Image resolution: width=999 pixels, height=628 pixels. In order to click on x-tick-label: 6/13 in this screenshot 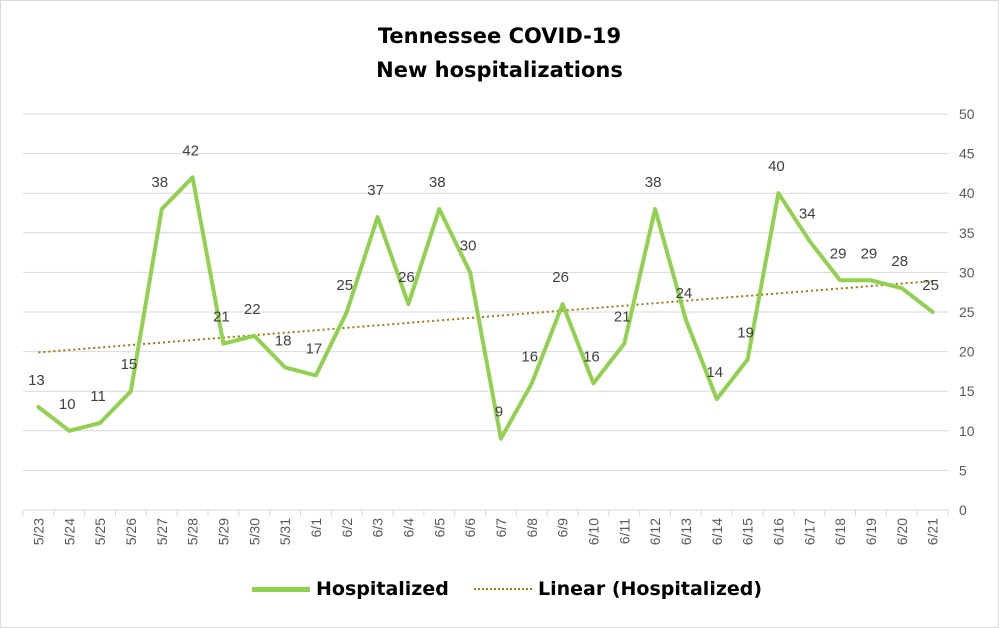, I will do `click(686, 531)`.